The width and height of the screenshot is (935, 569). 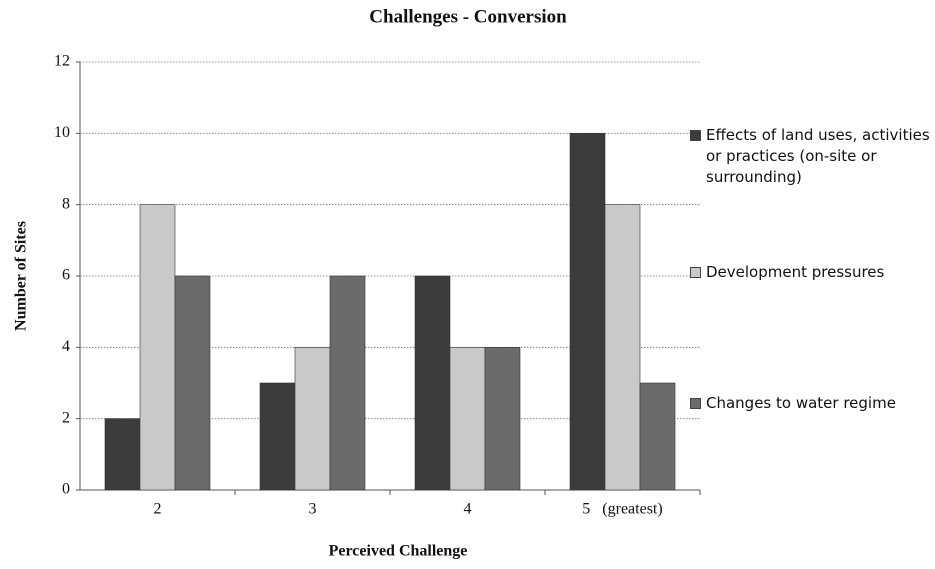 I want to click on x-tick-label: 4, so click(x=468, y=509).